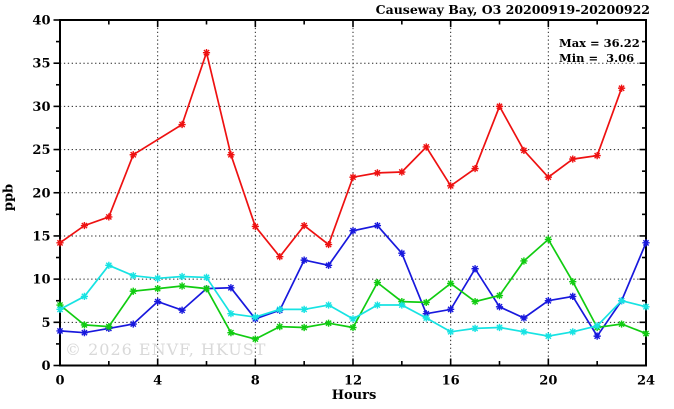 Image resolution: width=674 pixels, height=409 pixels. I want to click on x-tick-label: 24, so click(646, 381).